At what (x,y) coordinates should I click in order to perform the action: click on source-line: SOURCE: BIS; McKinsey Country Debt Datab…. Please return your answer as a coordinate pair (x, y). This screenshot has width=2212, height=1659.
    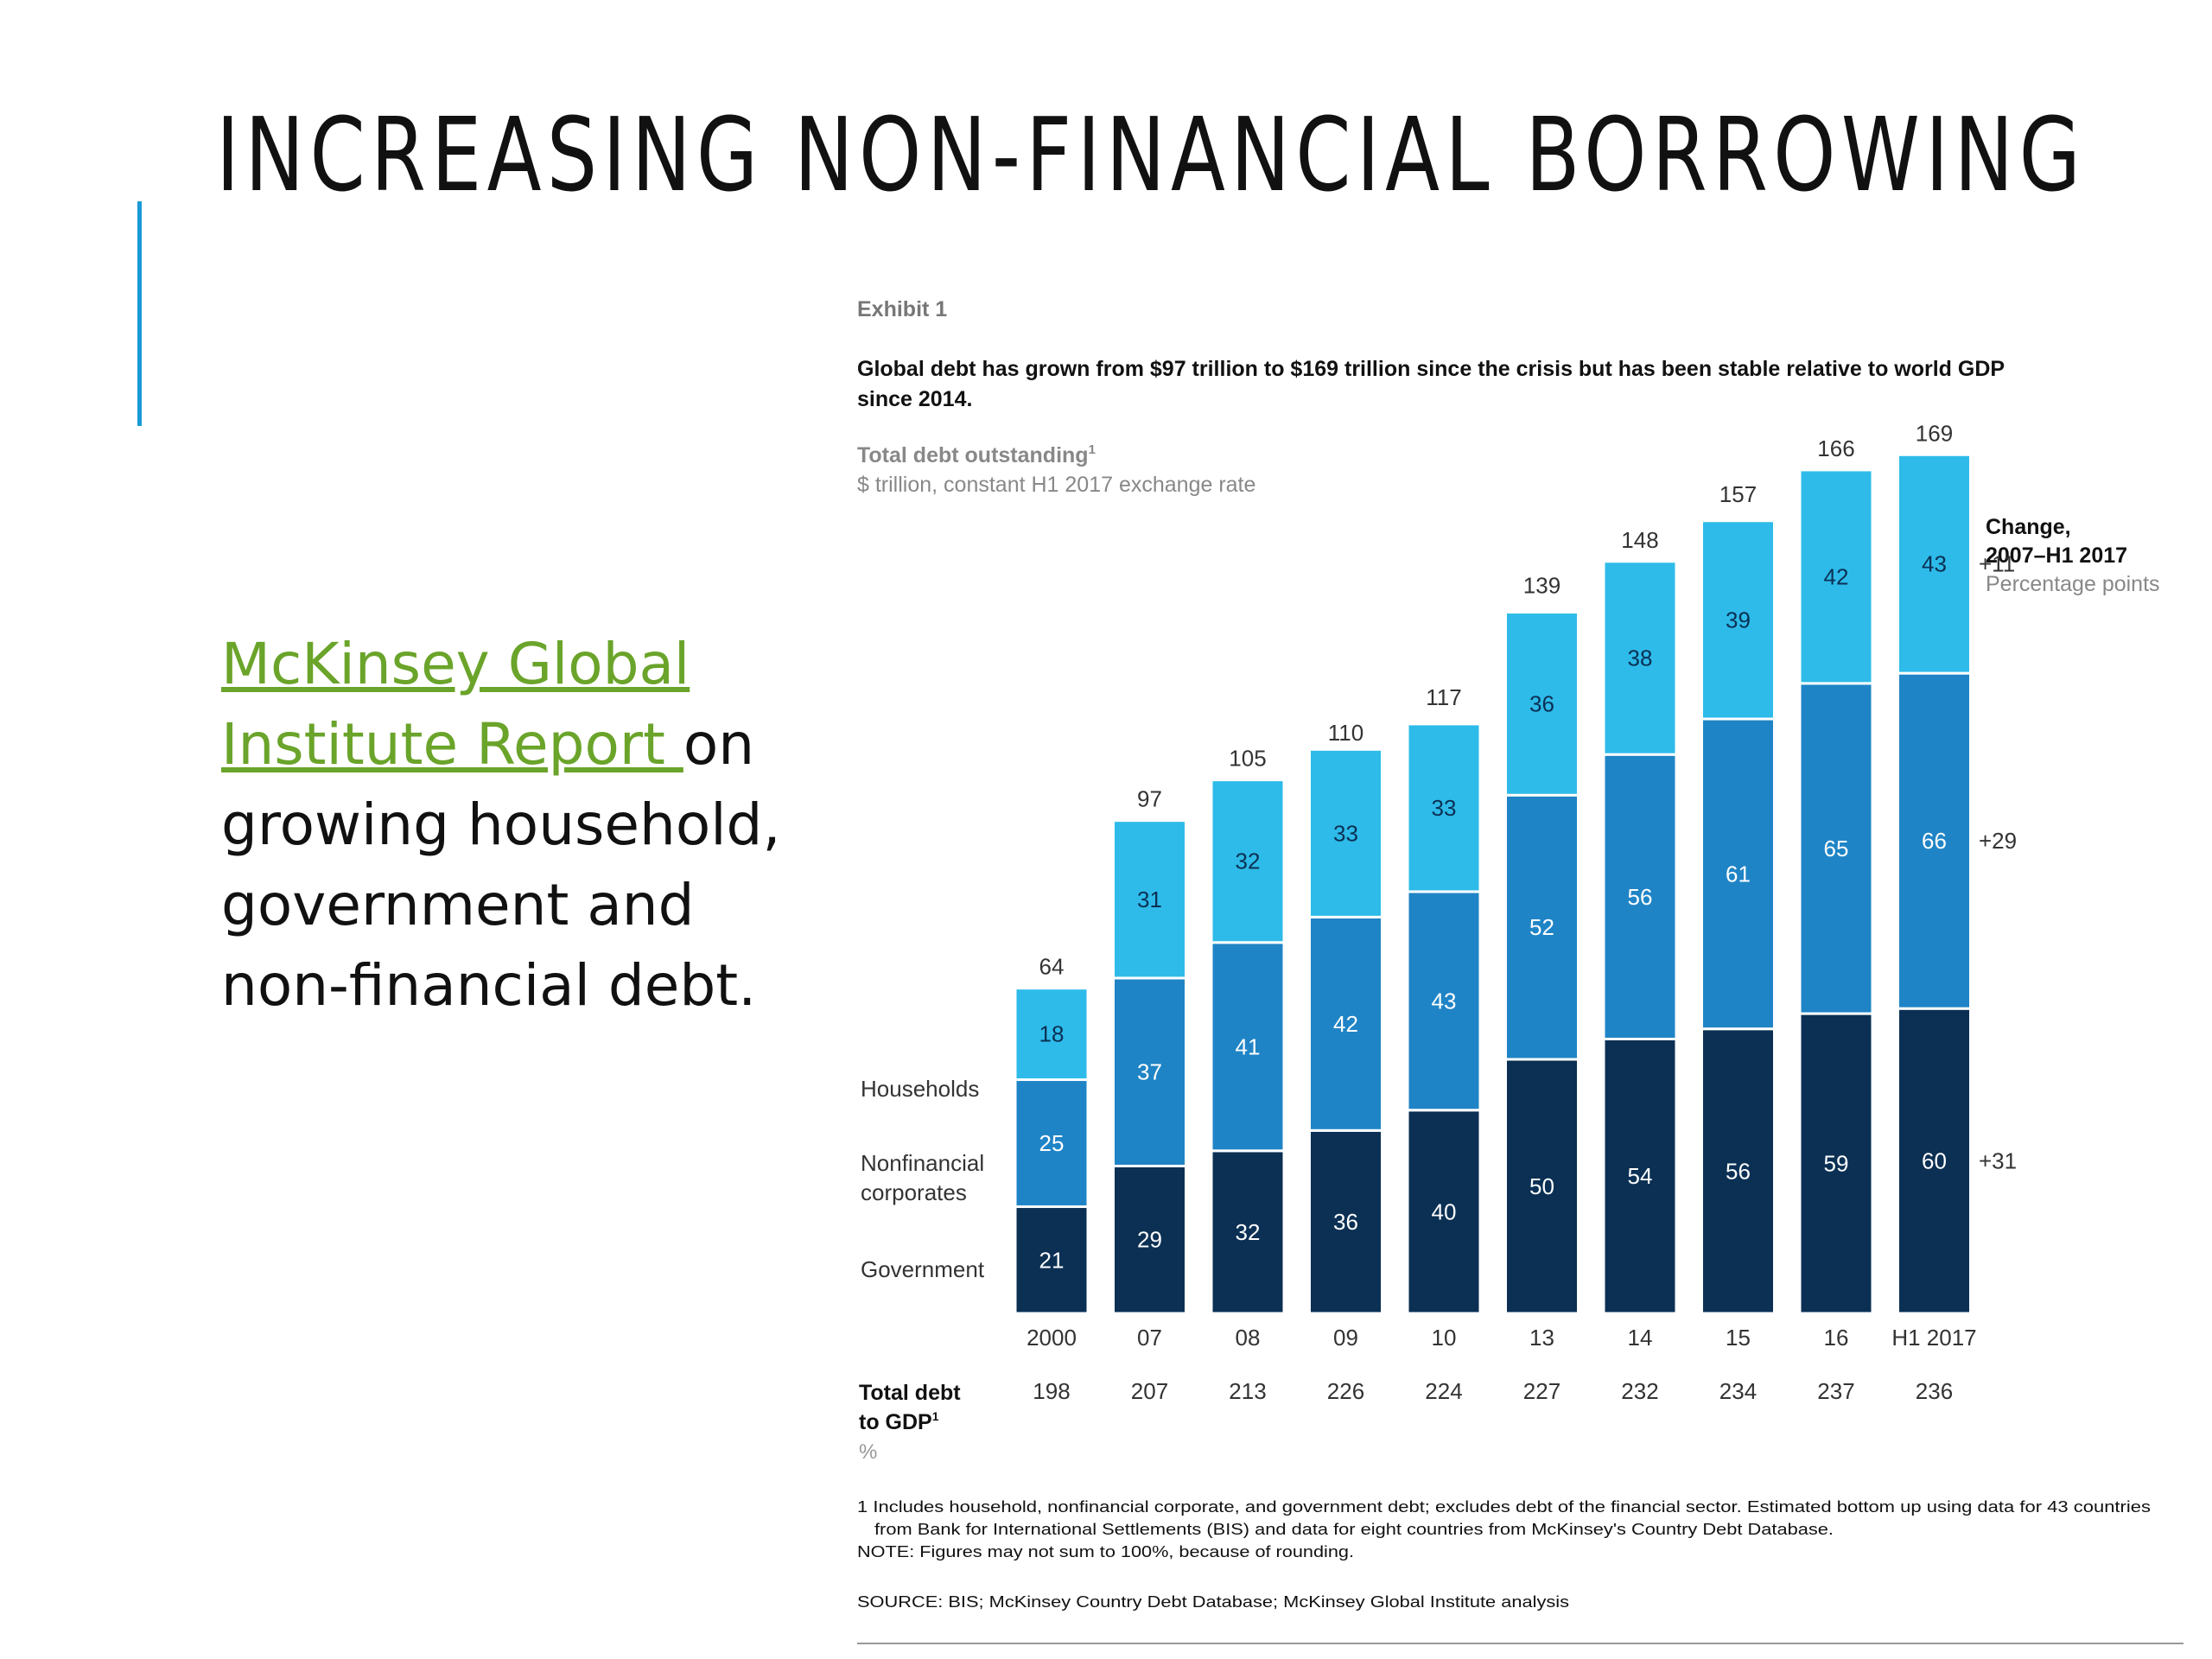
    Looking at the image, I should click on (1213, 1602).